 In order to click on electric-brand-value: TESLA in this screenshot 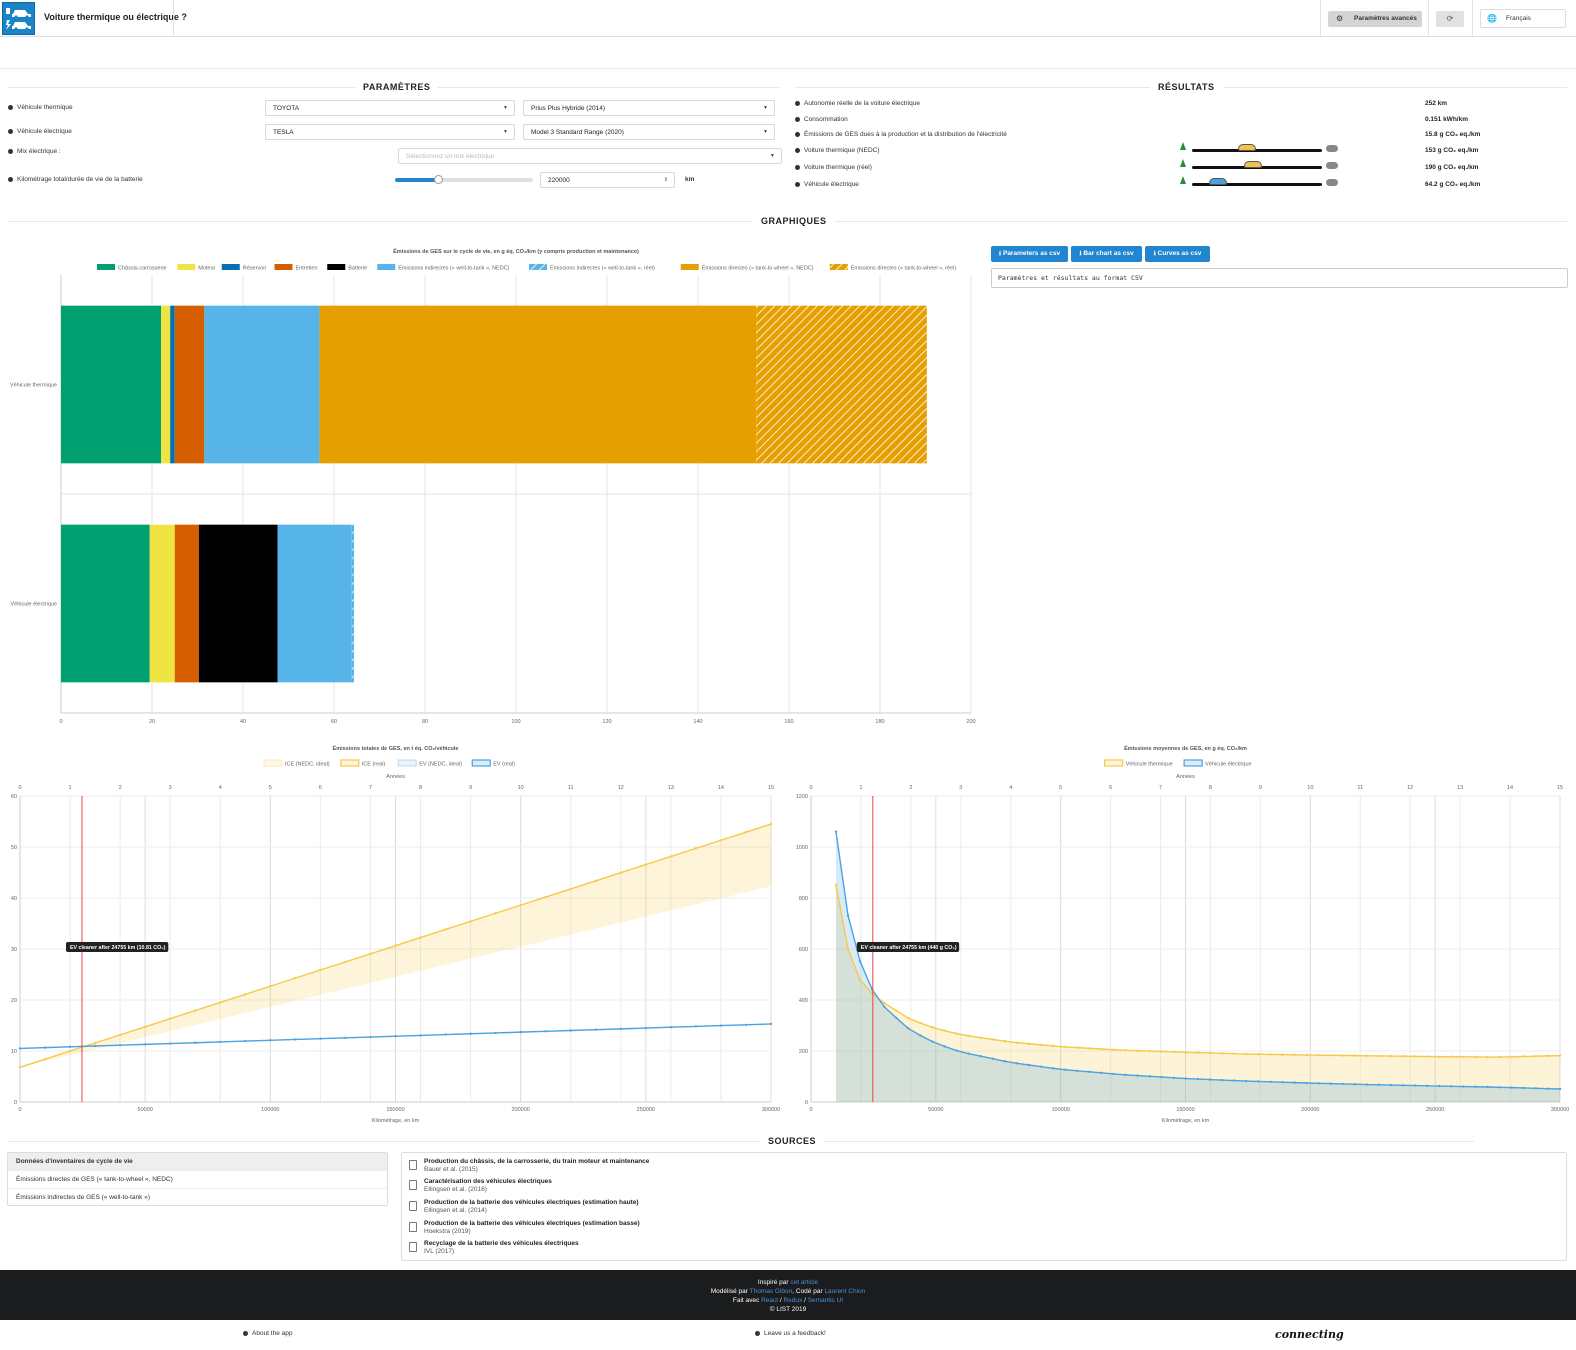, I will do `click(283, 132)`.